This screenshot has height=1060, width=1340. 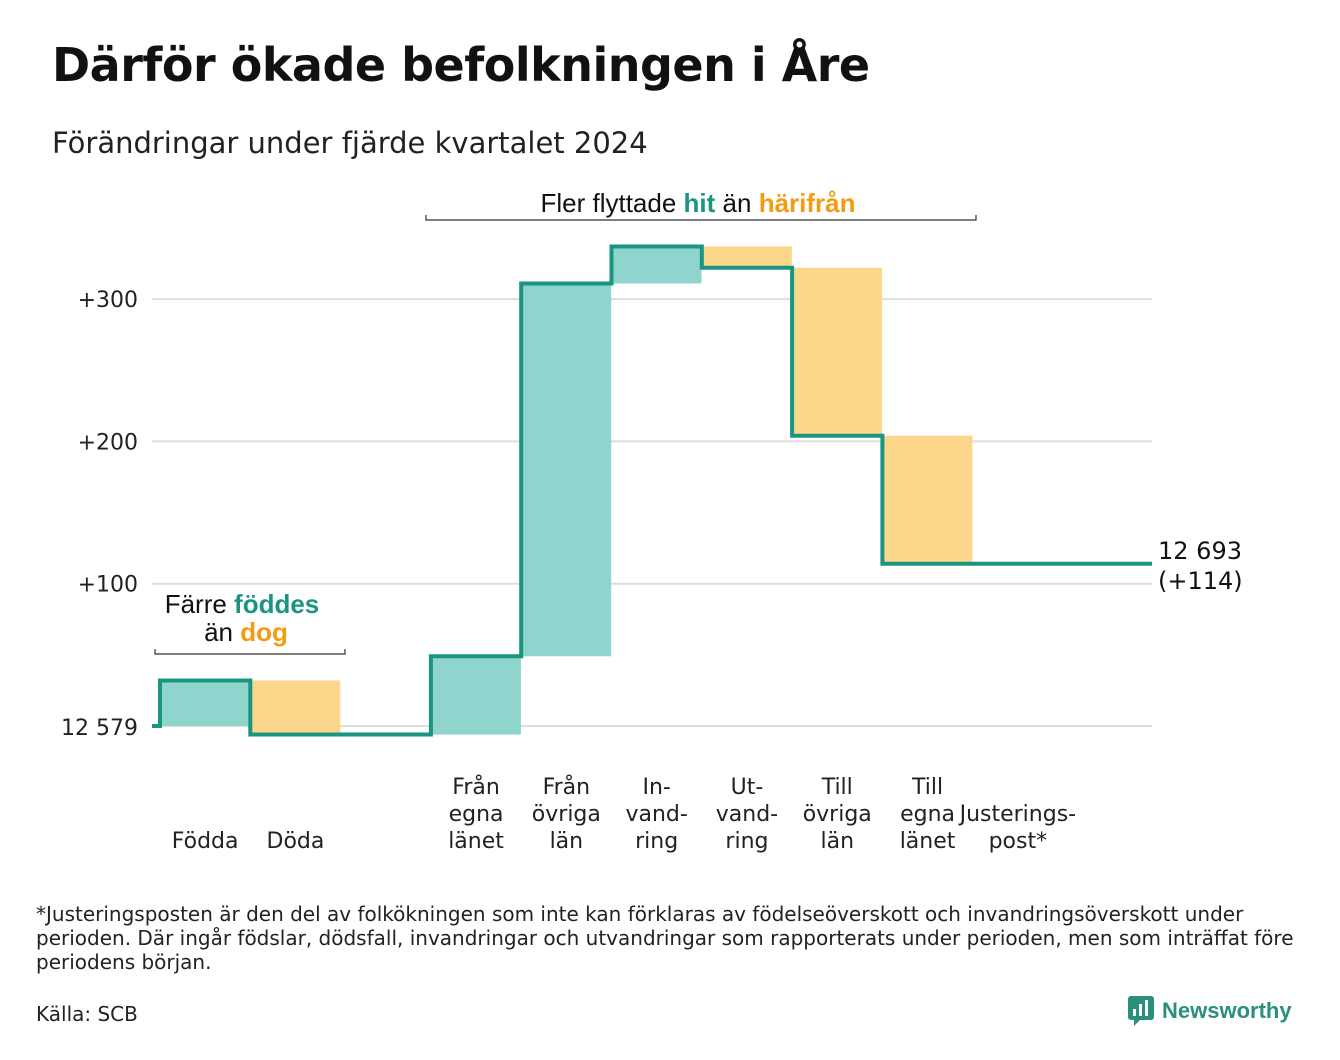 What do you see at coordinates (747, 787) in the screenshot?
I see `category-label: Ut-` at bounding box center [747, 787].